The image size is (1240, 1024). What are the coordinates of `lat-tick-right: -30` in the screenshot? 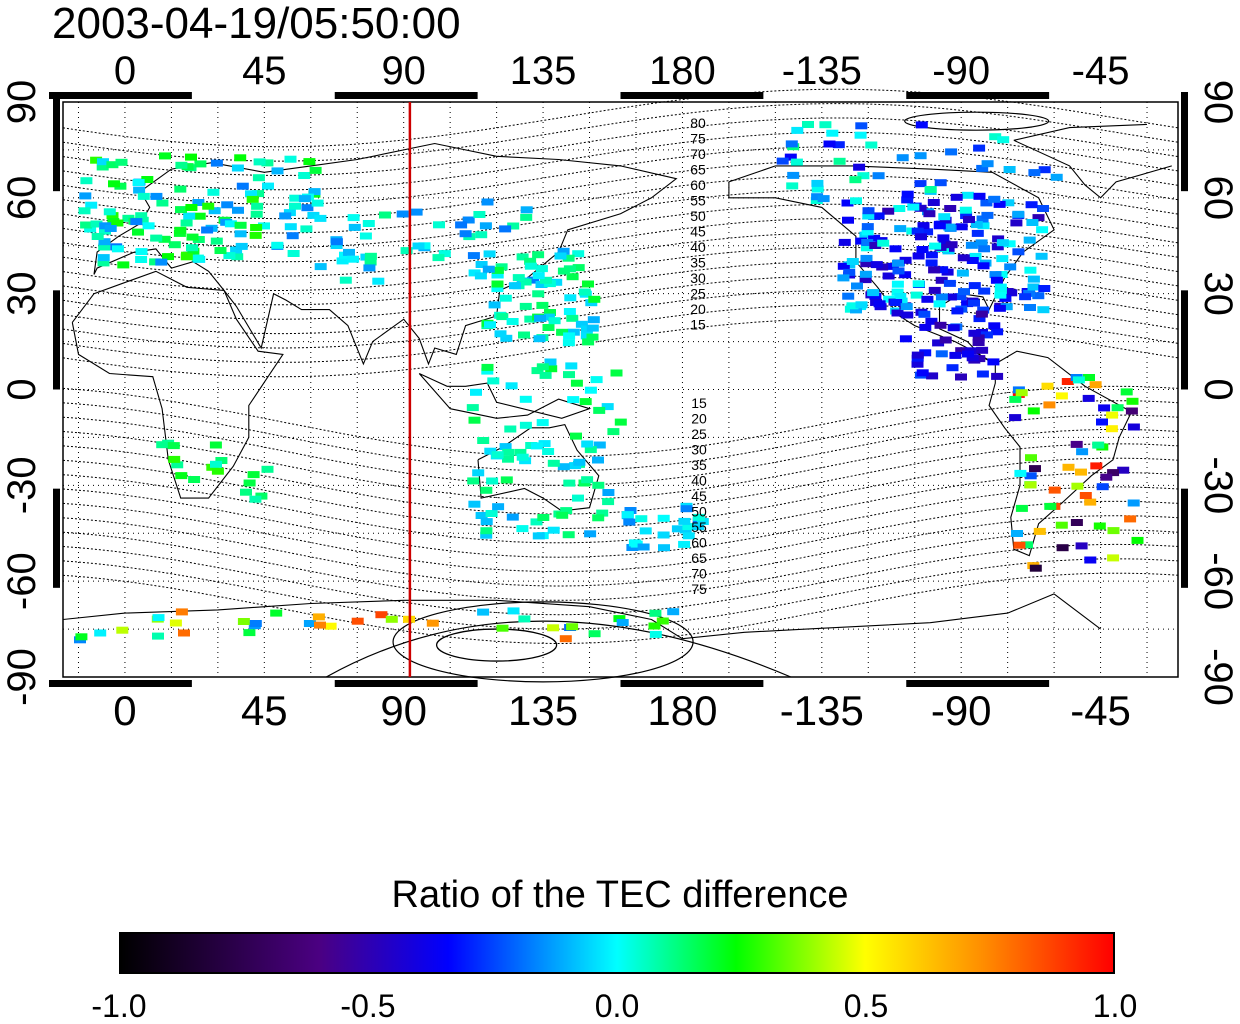 It's located at (1218, 485).